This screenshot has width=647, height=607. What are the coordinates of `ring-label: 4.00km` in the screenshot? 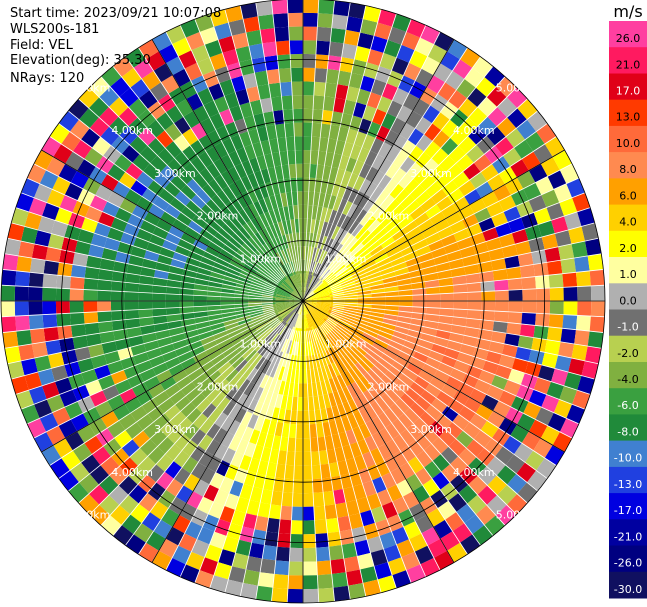 It's located at (132, 130).